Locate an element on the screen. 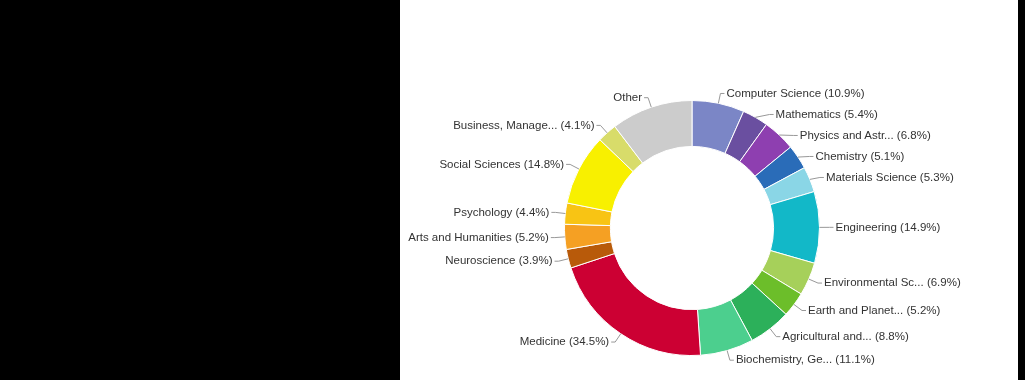 This screenshot has height=380, width=1025. slice-label: Computer Science (10.9%) is located at coordinates (795, 92).